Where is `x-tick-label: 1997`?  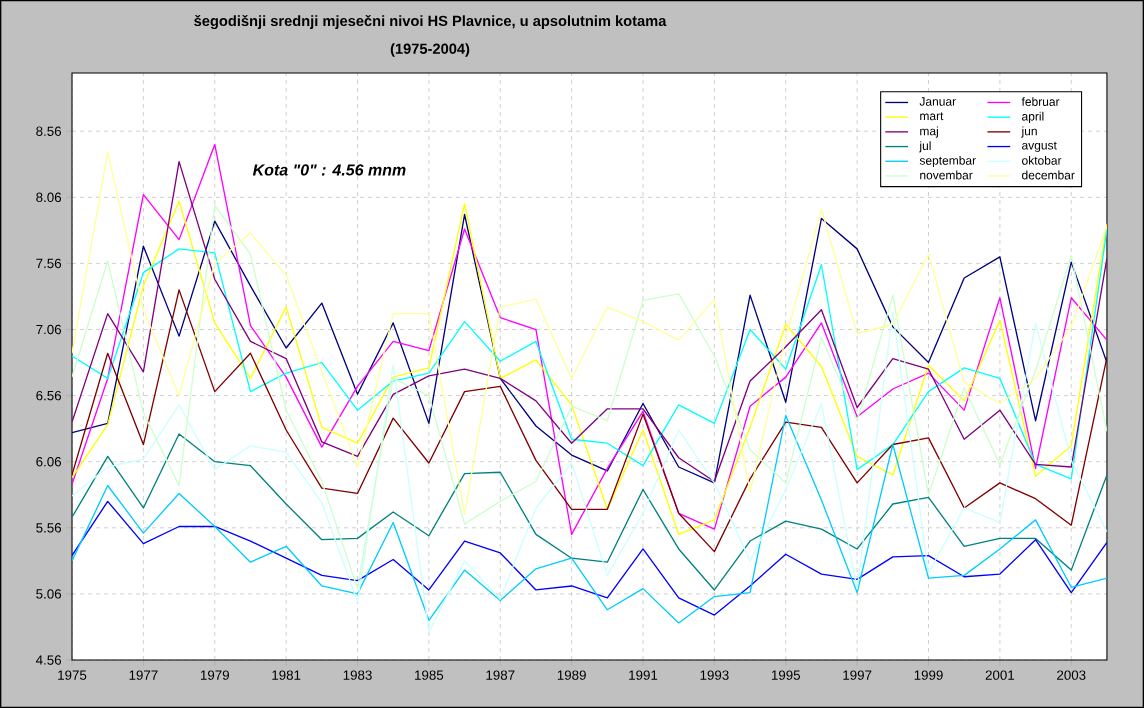
x-tick-label: 1997 is located at coordinates (857, 675).